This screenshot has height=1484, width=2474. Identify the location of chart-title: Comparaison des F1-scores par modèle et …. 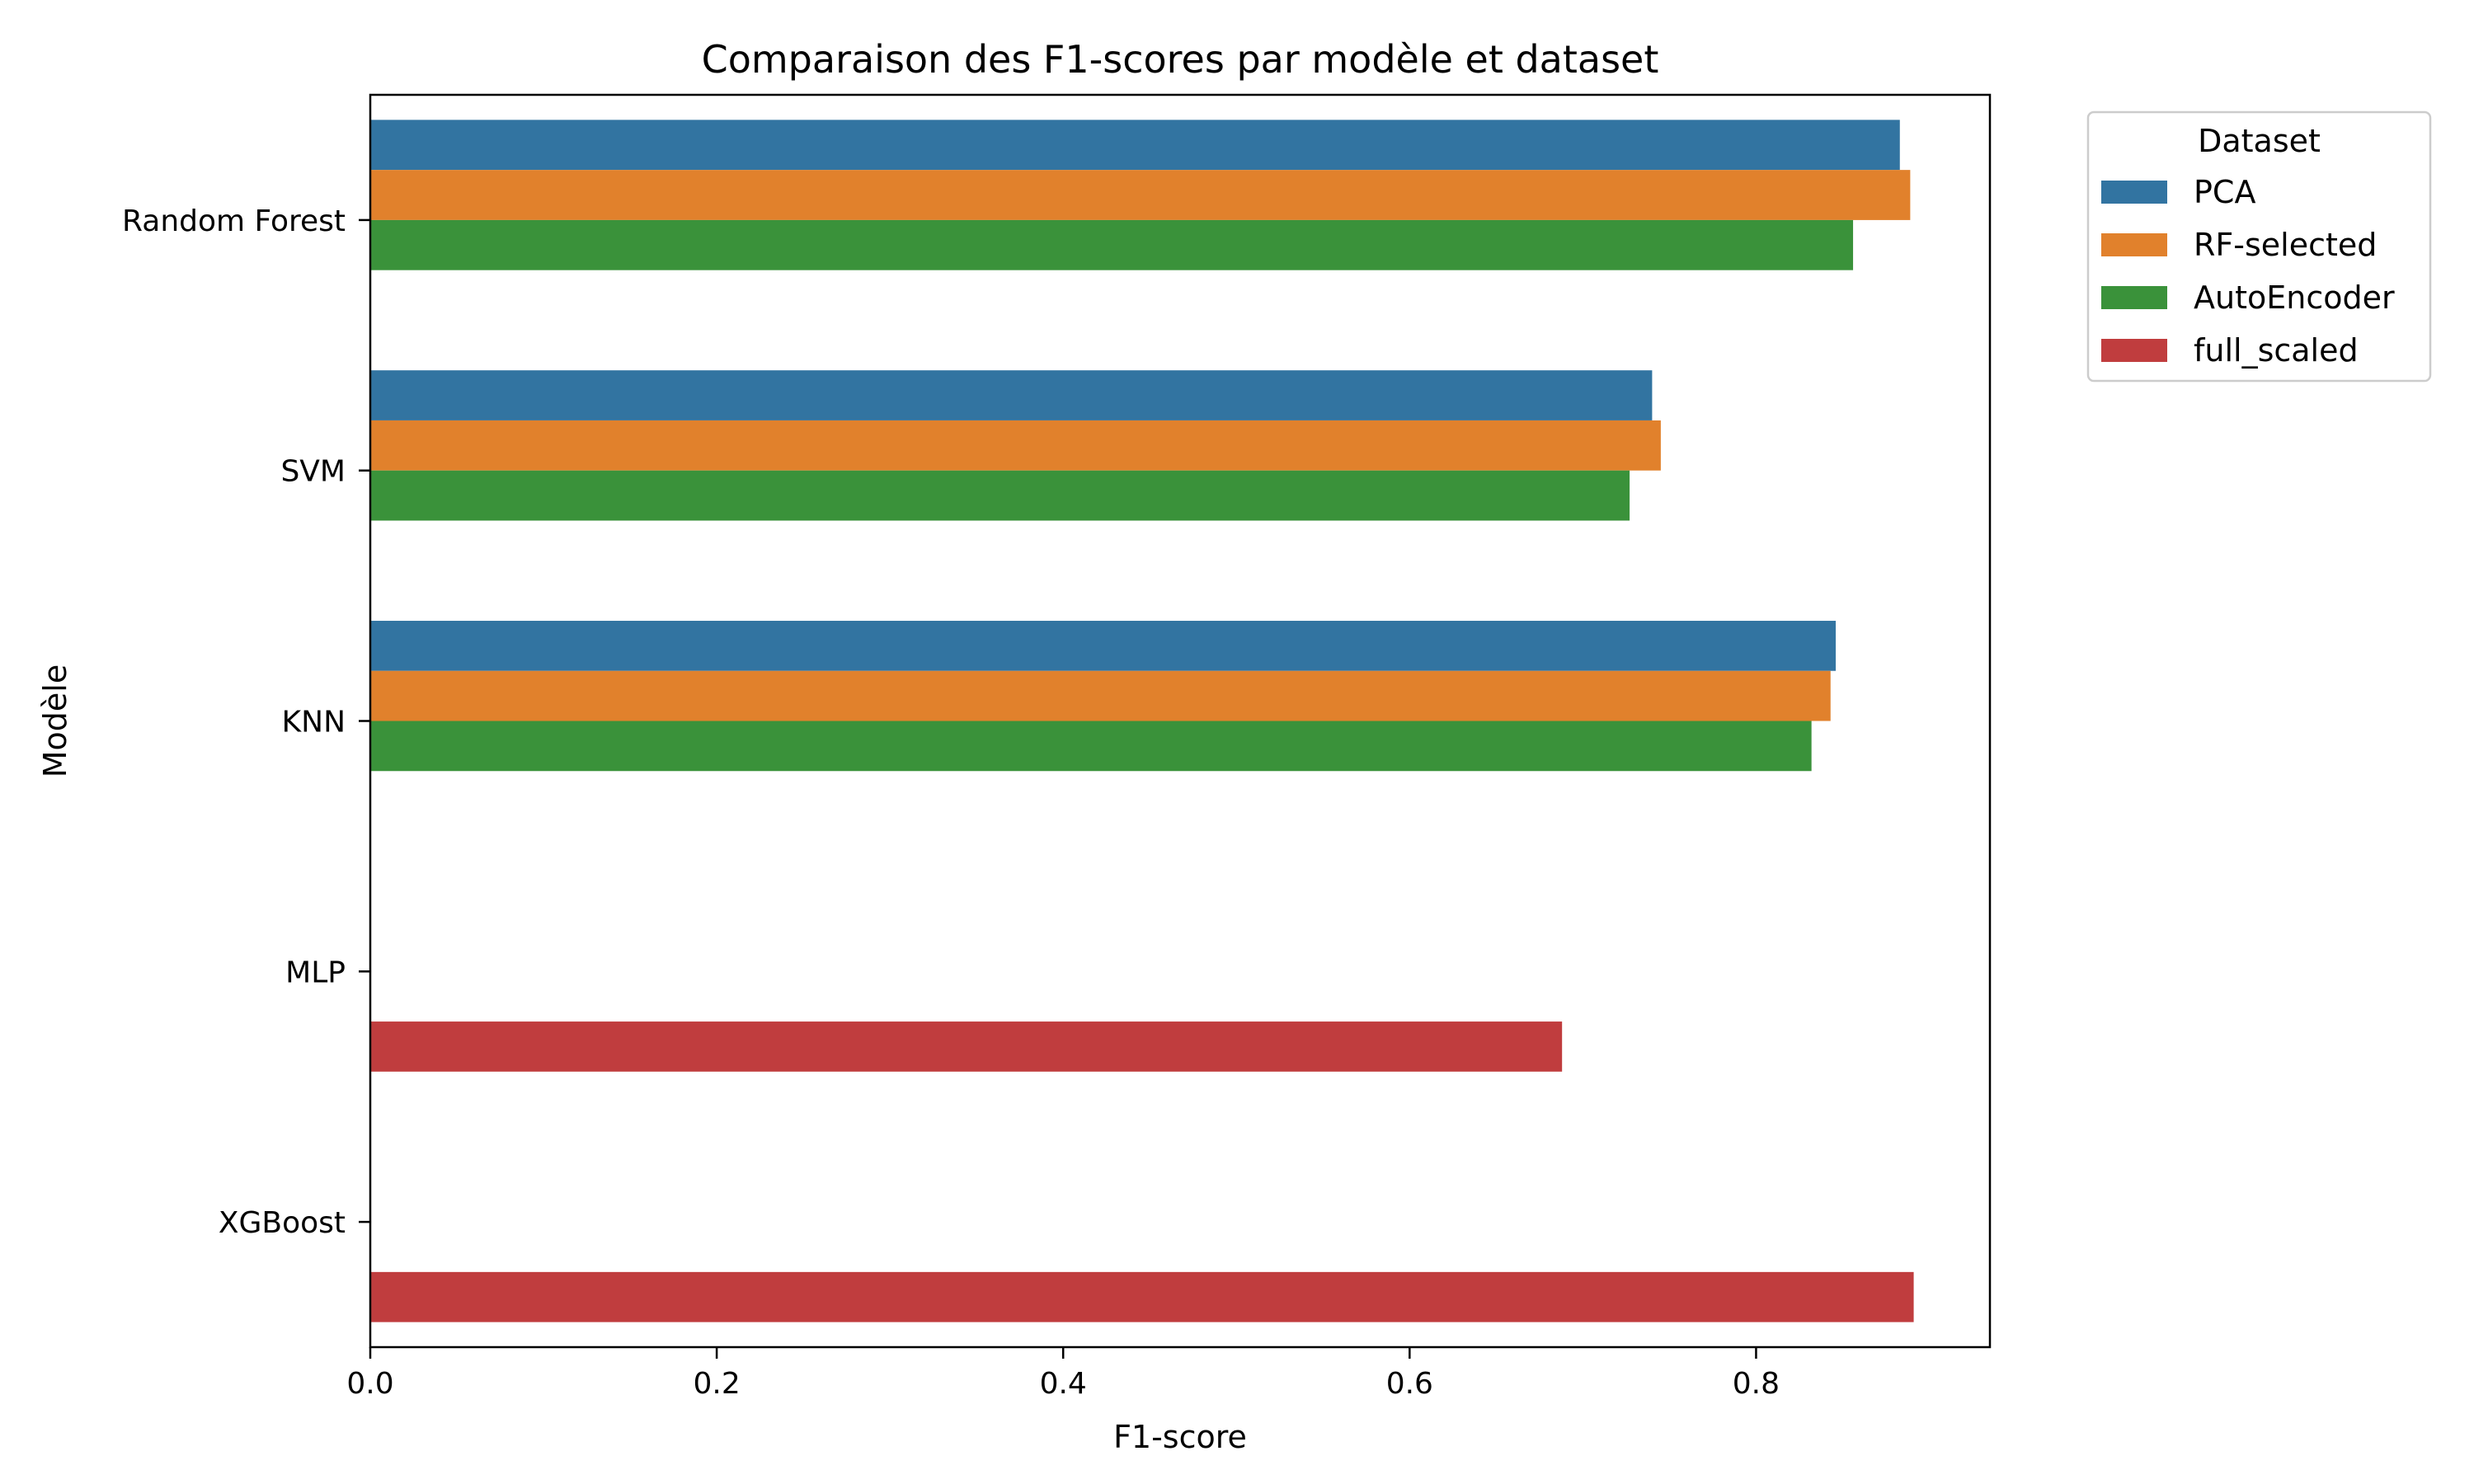
(1180, 59).